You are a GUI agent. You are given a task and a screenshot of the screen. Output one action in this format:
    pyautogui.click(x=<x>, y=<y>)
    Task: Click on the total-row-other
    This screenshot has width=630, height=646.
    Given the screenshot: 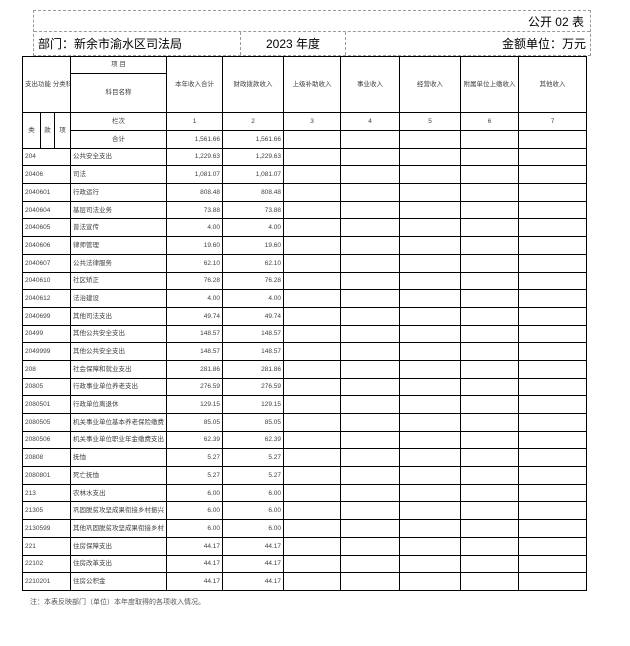 What is the action you would take?
    pyautogui.click(x=553, y=139)
    